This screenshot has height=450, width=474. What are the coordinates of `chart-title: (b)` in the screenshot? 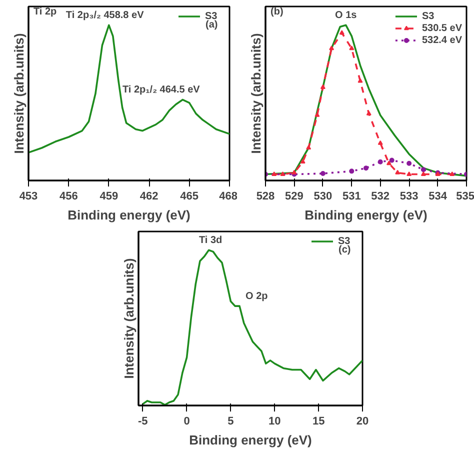 It's located at (277, 12).